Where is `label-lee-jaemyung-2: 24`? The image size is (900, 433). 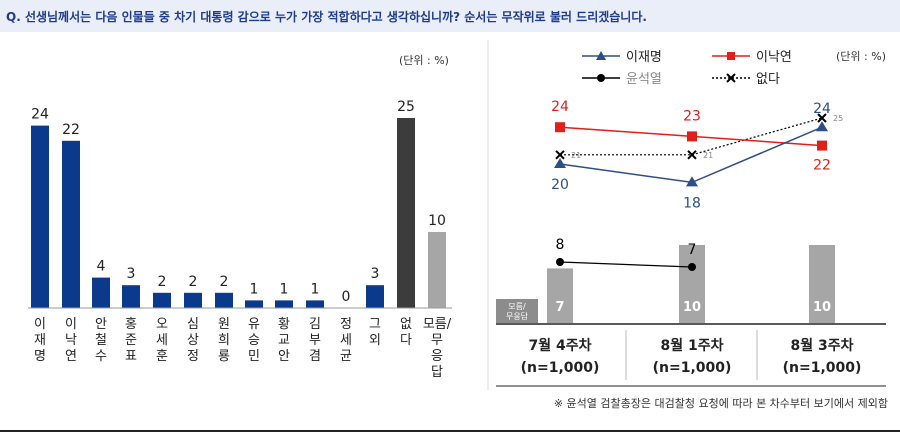
label-lee-jaemyung-2: 24 is located at coordinates (822, 109).